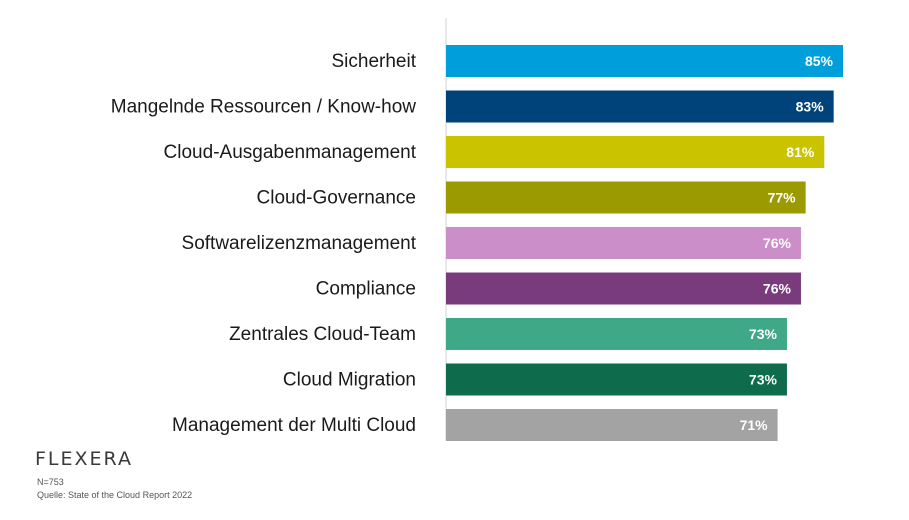 The image size is (909, 520). What do you see at coordinates (819, 61) in the screenshot?
I see `value-label: 85%` at bounding box center [819, 61].